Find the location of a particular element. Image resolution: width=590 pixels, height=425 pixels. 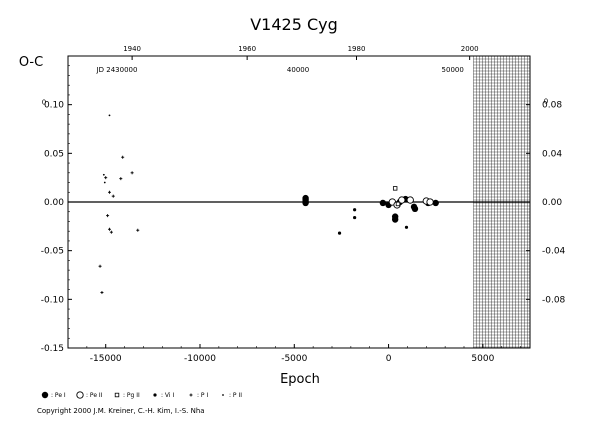

x-tick-label: -15000 is located at coordinates (106, 359).